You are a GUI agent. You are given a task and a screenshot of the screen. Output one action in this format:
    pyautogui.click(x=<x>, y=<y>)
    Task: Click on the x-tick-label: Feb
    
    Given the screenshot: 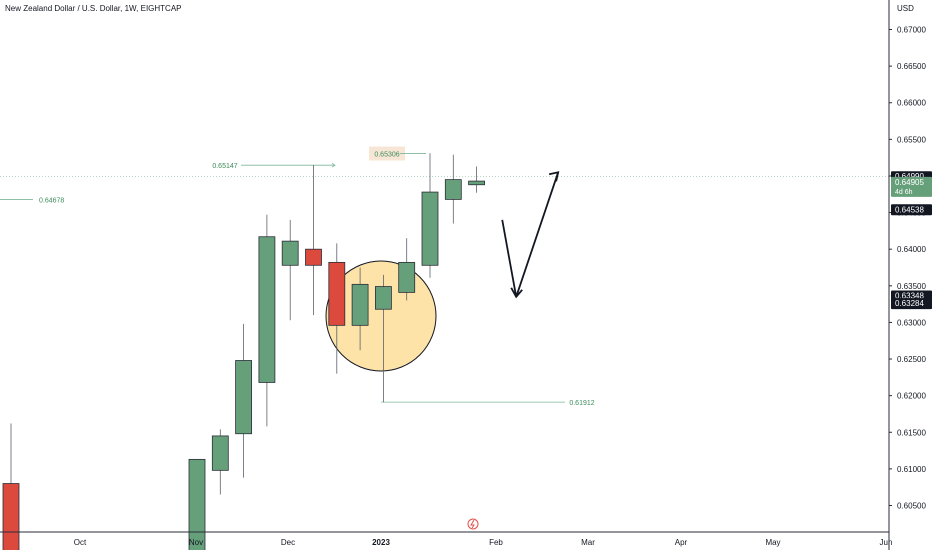 What is the action you would take?
    pyautogui.click(x=496, y=542)
    